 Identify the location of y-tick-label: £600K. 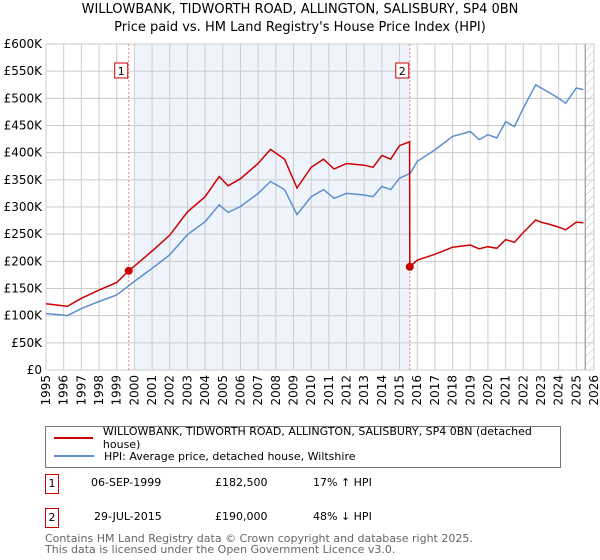
(24, 44).